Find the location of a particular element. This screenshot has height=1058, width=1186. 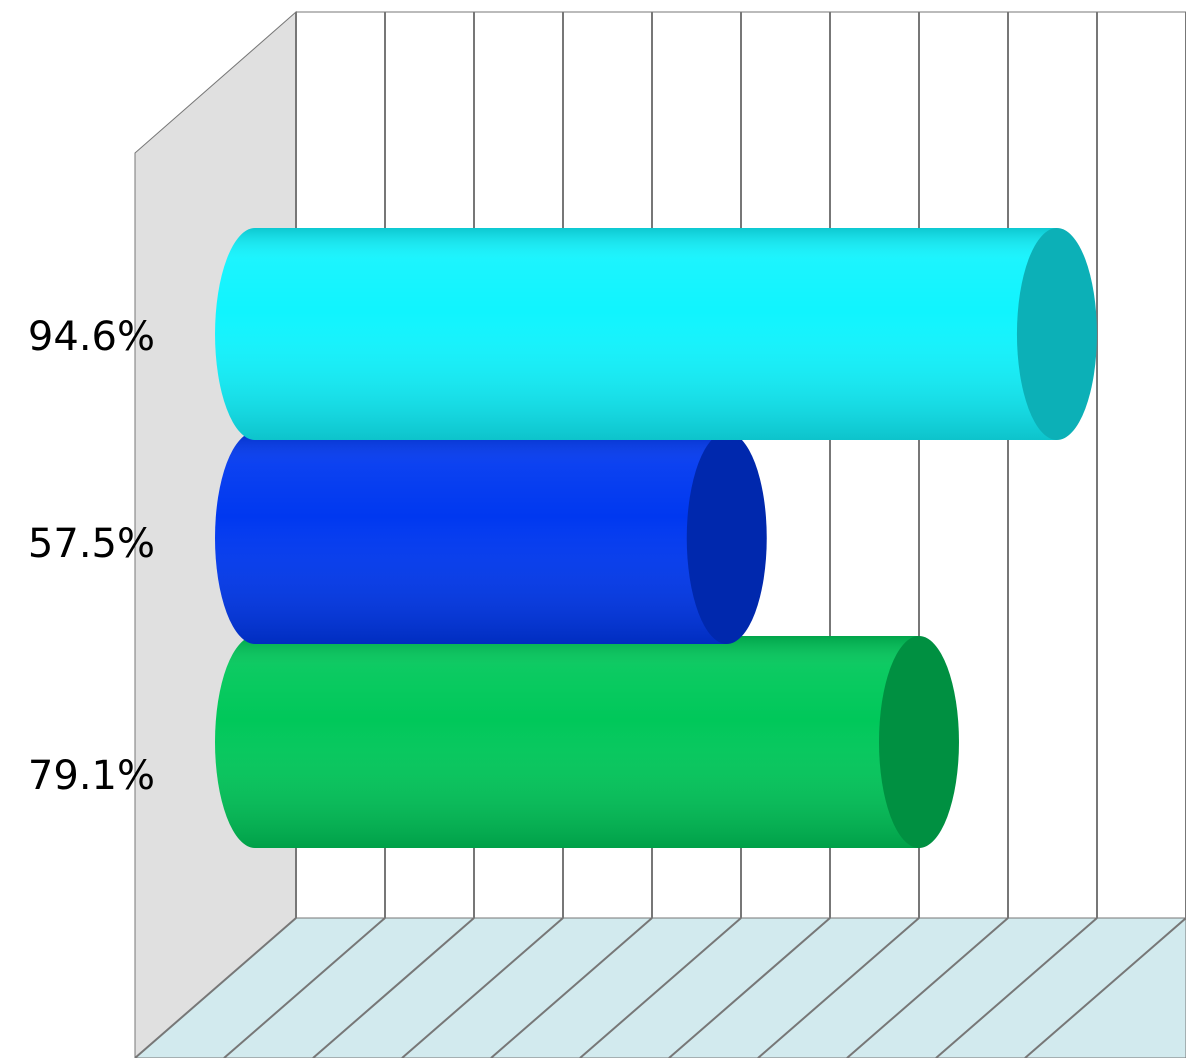

y-tick-label: 79.1% is located at coordinates (91, 776).